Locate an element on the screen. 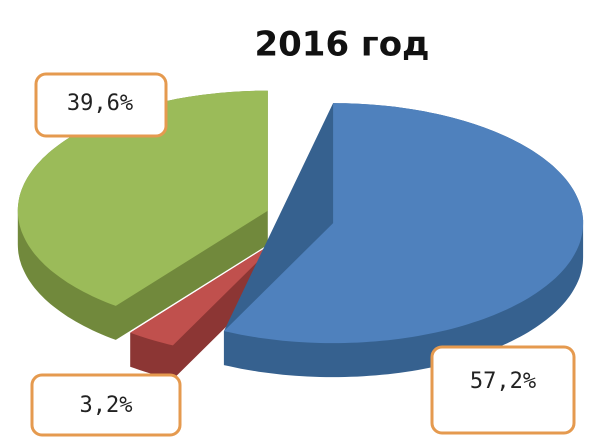 This screenshot has width=594, height=441. chart-title: 2016 год is located at coordinates (341, 45).